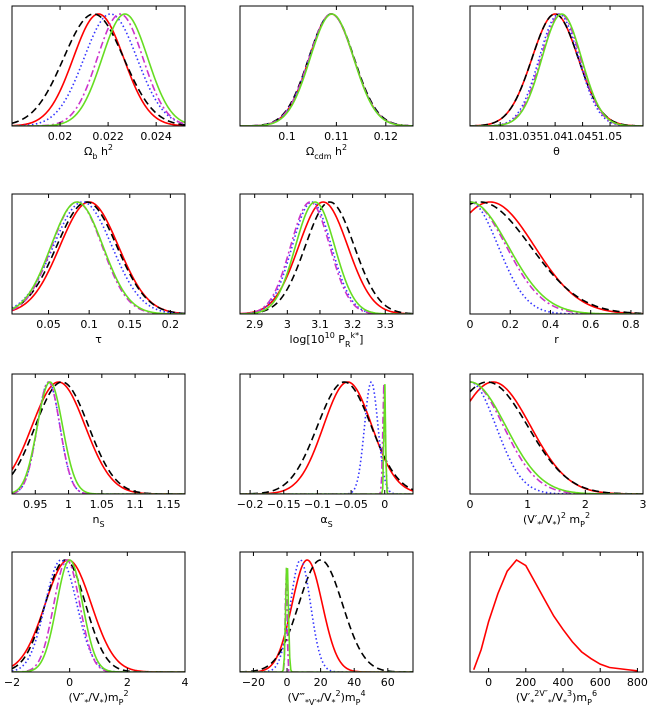 The height and width of the screenshot is (706, 654). I want to click on log-pr-curve-green-solid, so click(326, 257).